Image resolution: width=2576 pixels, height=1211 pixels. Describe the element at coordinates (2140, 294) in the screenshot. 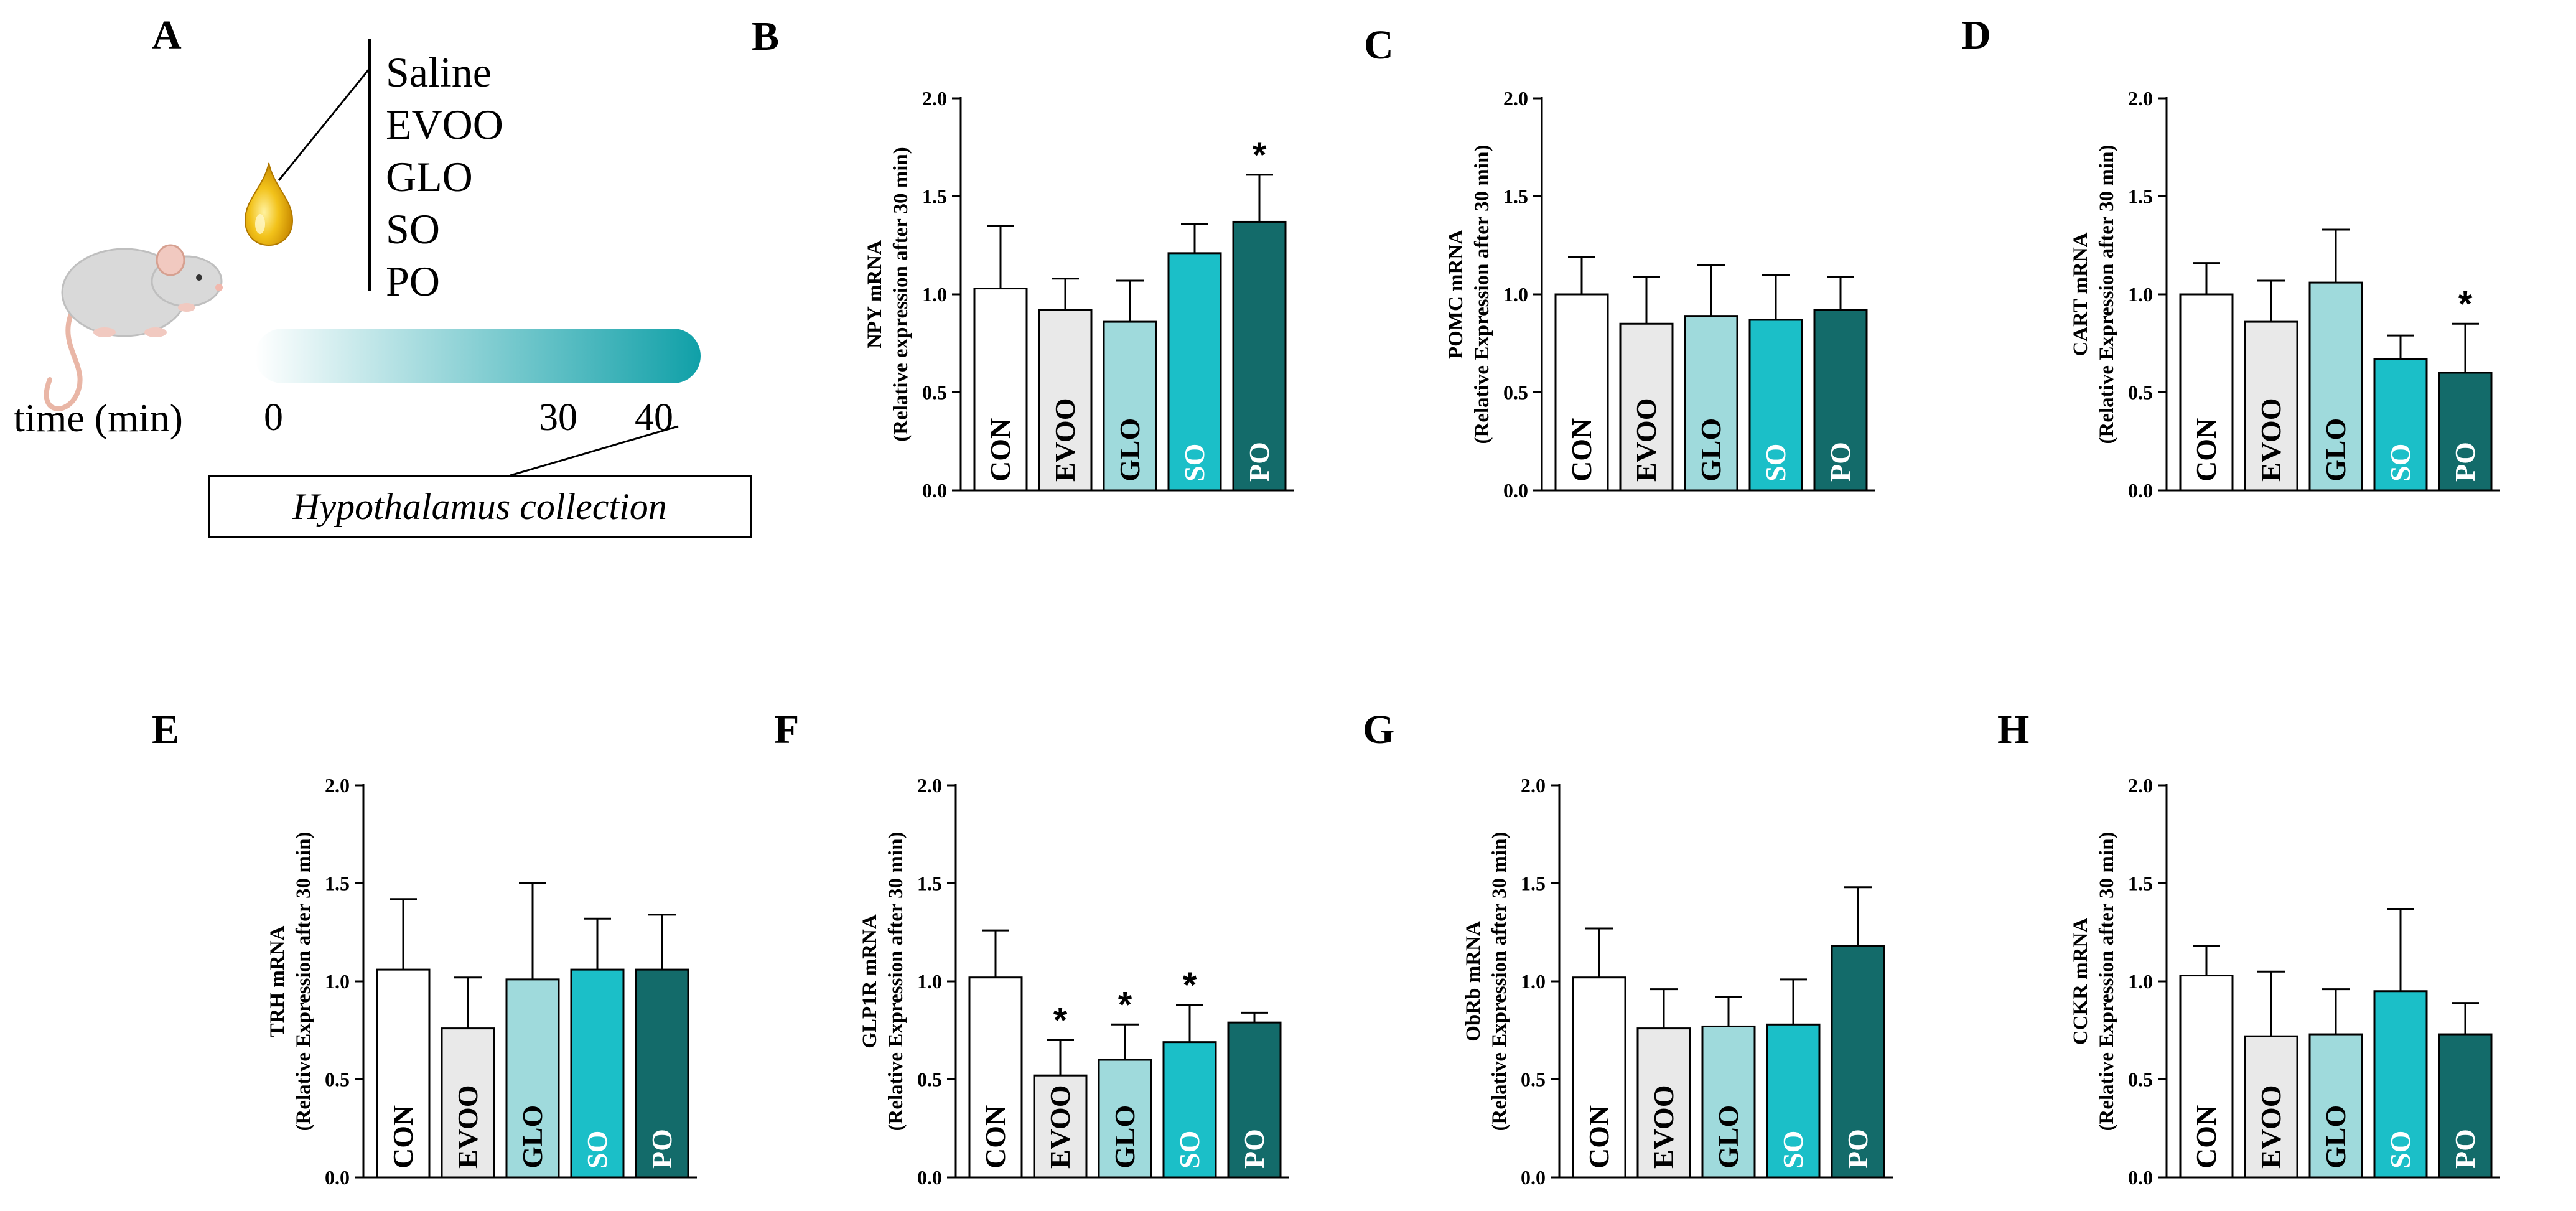

I see `y-tick-label-d: 1.0` at that location.